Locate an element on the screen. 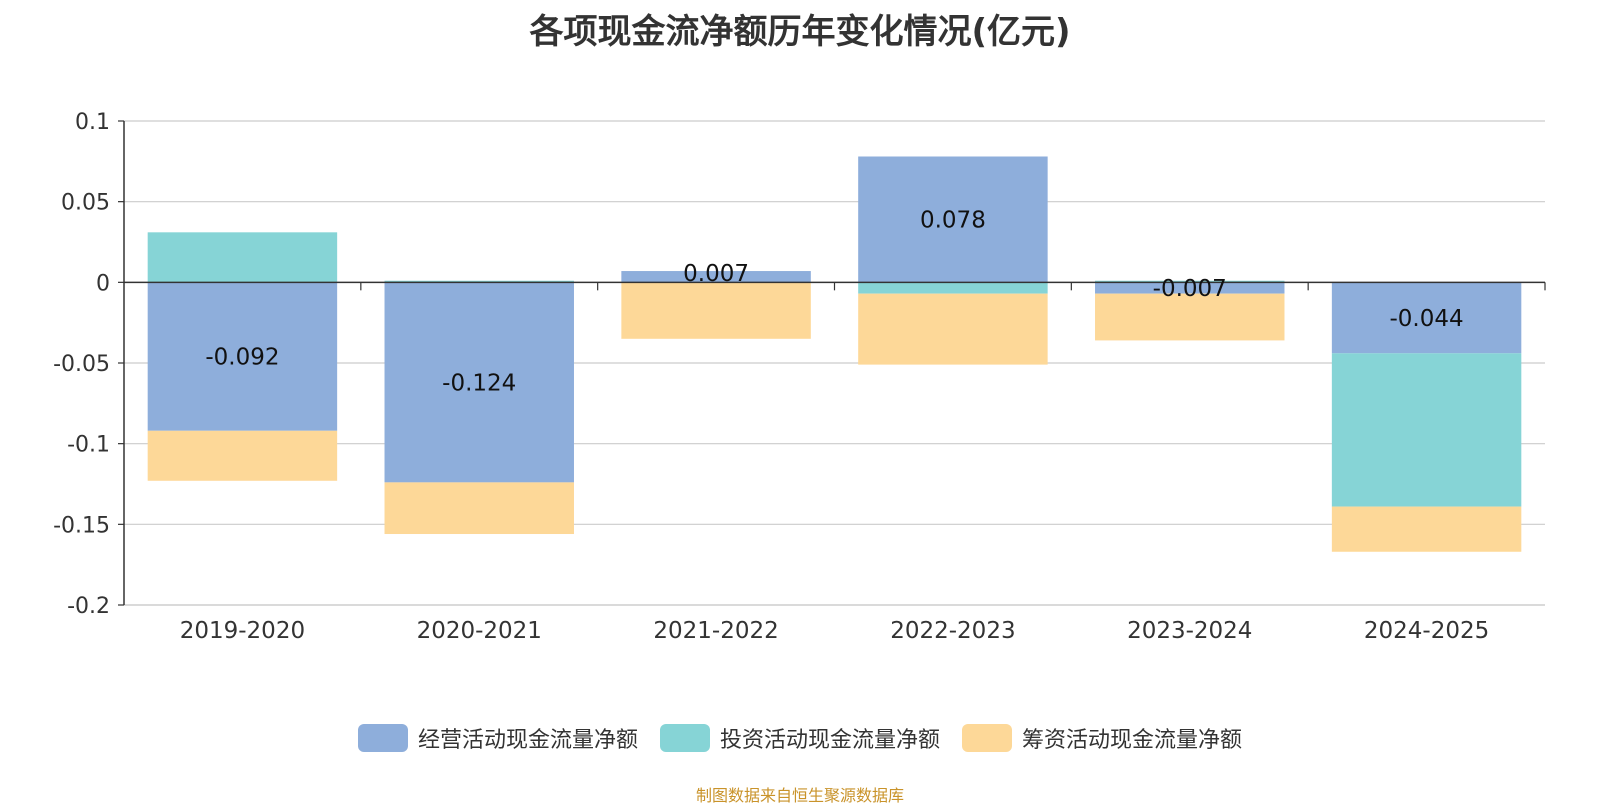 This screenshot has height=806, width=1600. y-tick-label: 0.05 is located at coordinates (85, 203).